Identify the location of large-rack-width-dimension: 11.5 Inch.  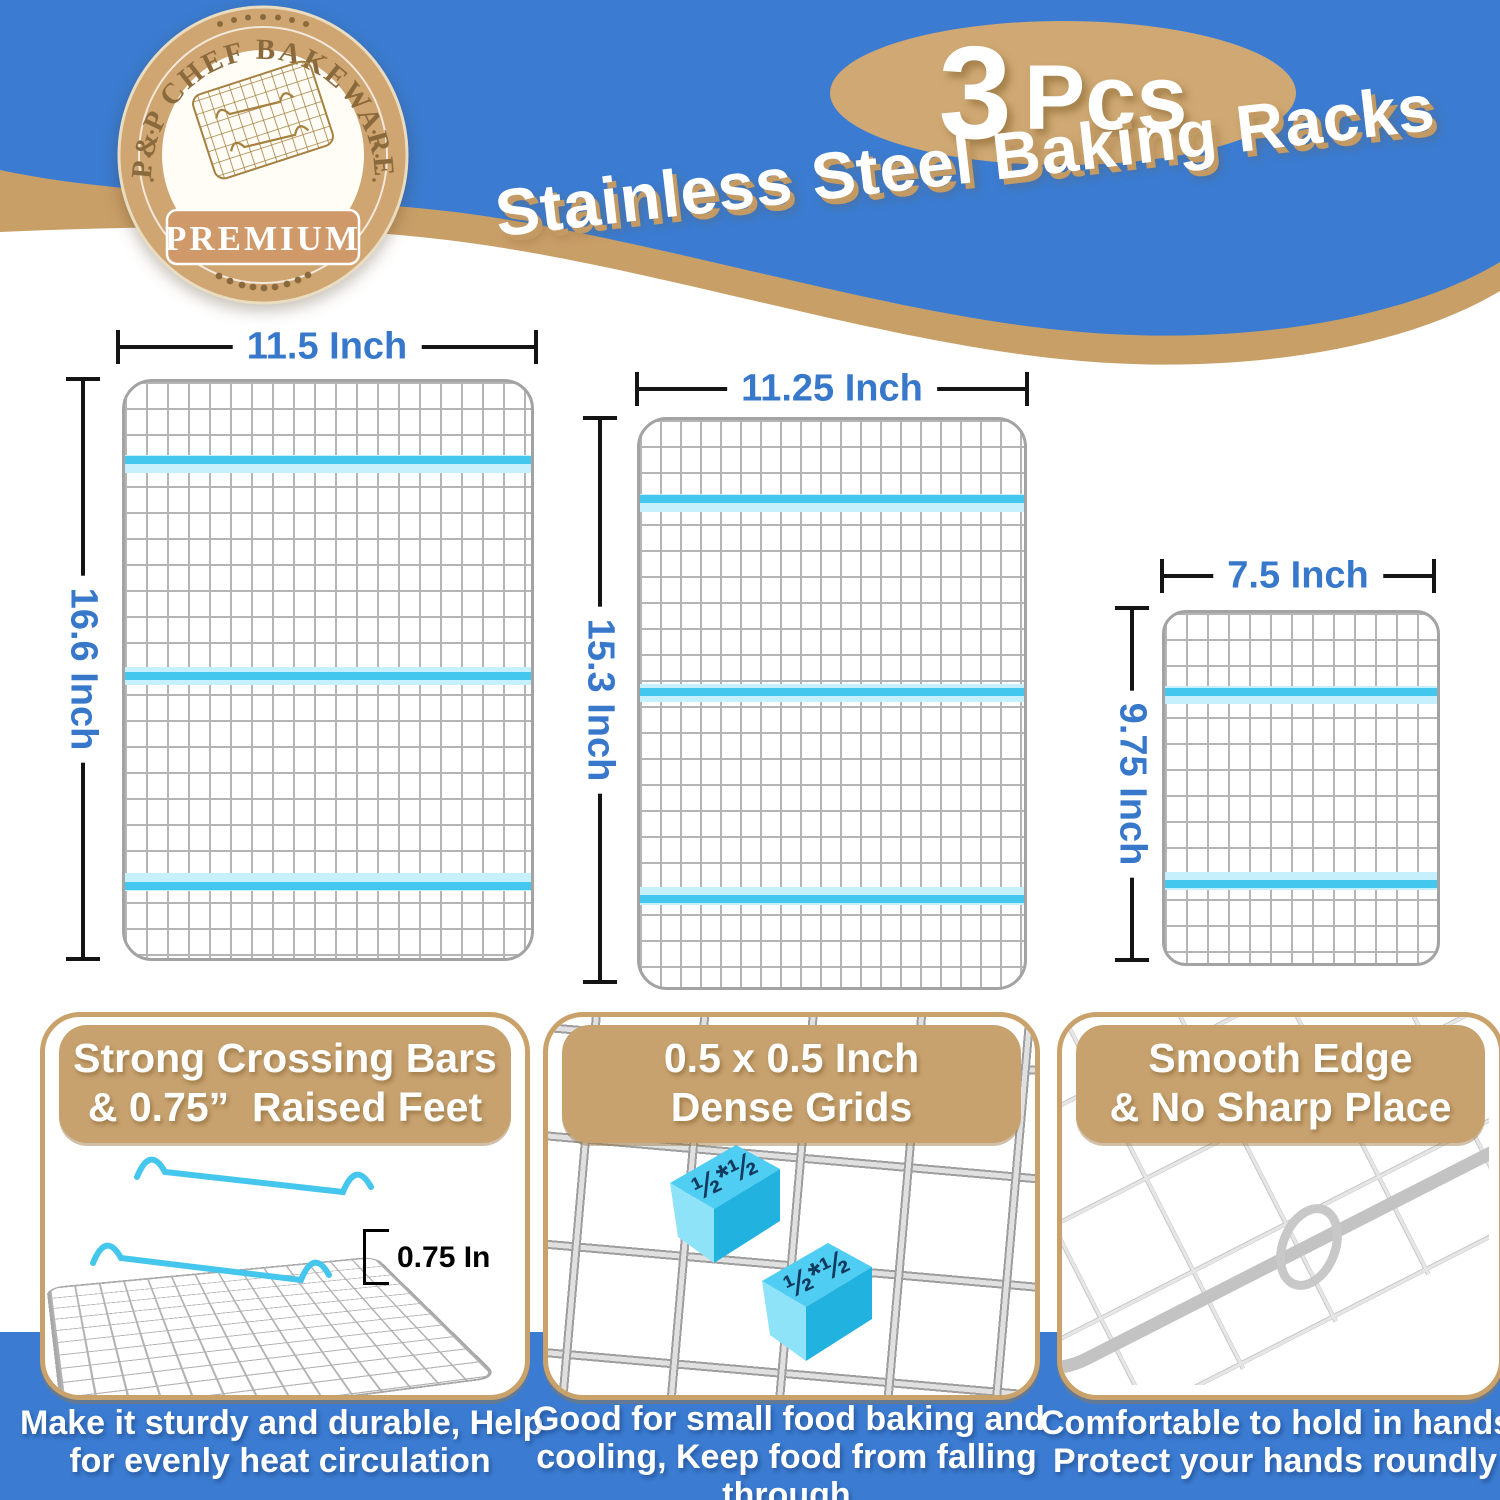
(327, 347).